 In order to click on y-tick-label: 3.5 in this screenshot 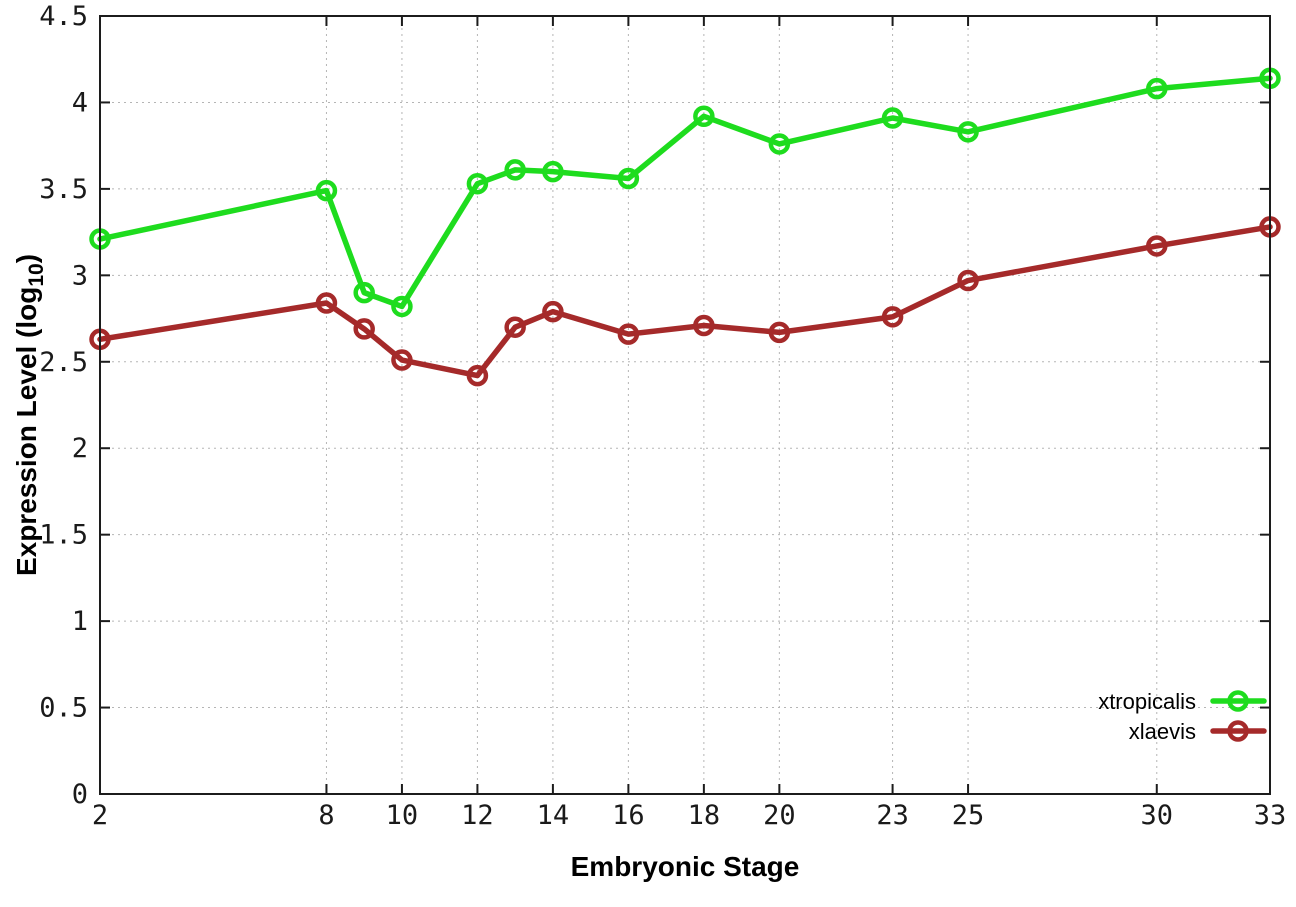, I will do `click(63, 189)`.